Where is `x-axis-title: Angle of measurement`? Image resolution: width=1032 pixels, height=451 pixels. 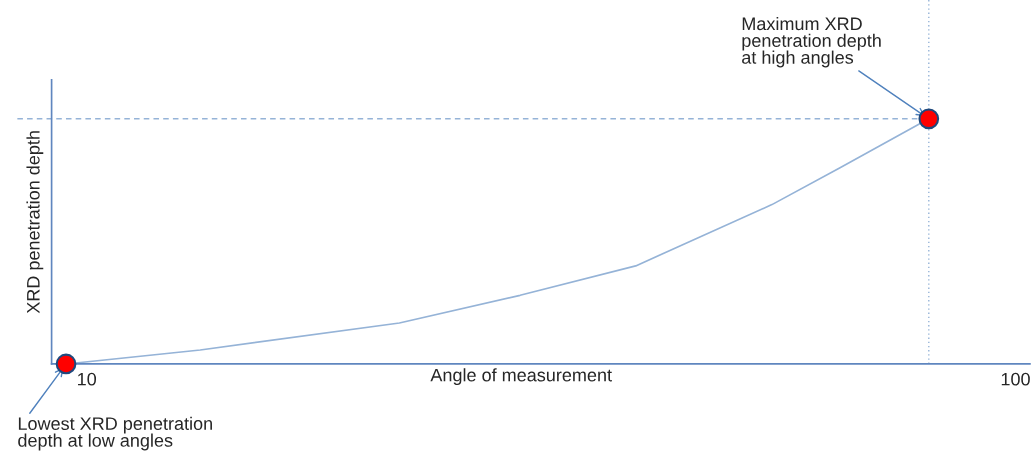
x-axis-title: Angle of measurement is located at coordinates (521, 377).